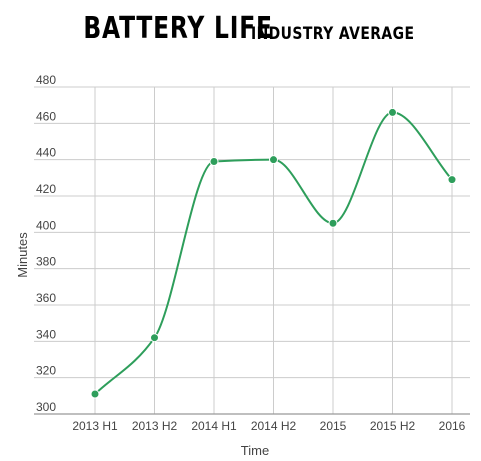 The image size is (481, 461). What do you see at coordinates (46, 371) in the screenshot?
I see `y-tick-label: 320` at bounding box center [46, 371].